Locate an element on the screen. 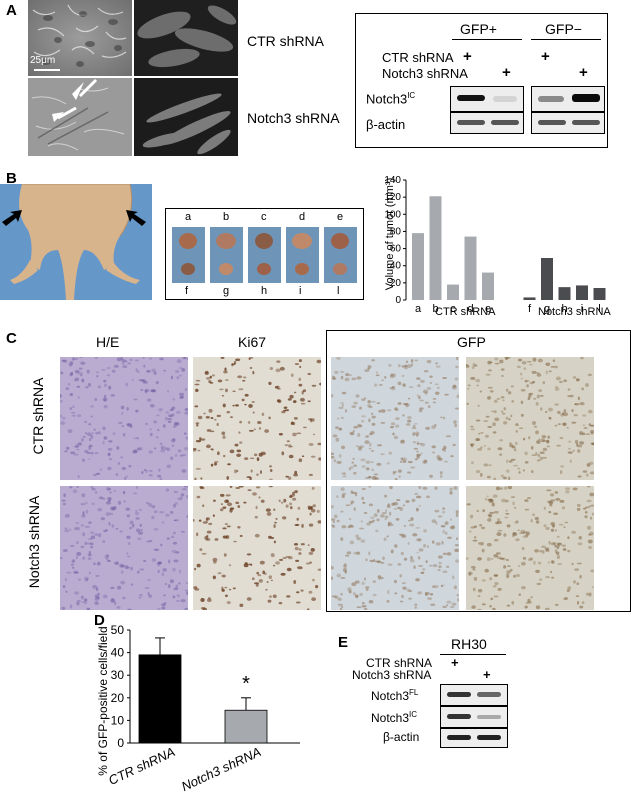 This screenshot has height=812, width=631. blot-plus-ctr-gfppos: + is located at coordinates (467, 56).